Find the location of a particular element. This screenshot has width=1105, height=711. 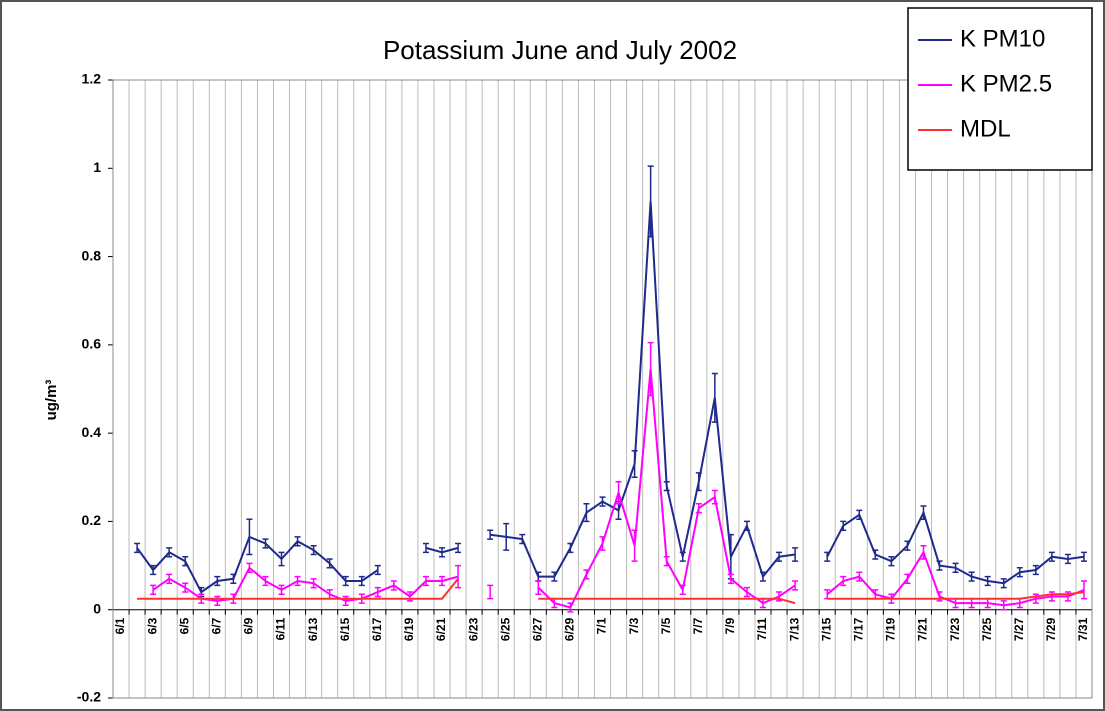

y-tick-label: -0.2 is located at coordinates (89, 697).